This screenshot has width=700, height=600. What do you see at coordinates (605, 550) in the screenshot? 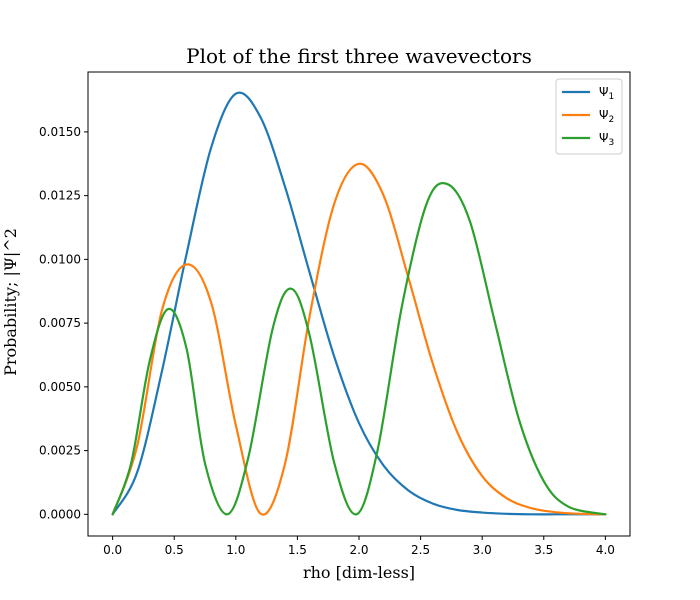
I see `x-tick-label: 4.0` at bounding box center [605, 550].